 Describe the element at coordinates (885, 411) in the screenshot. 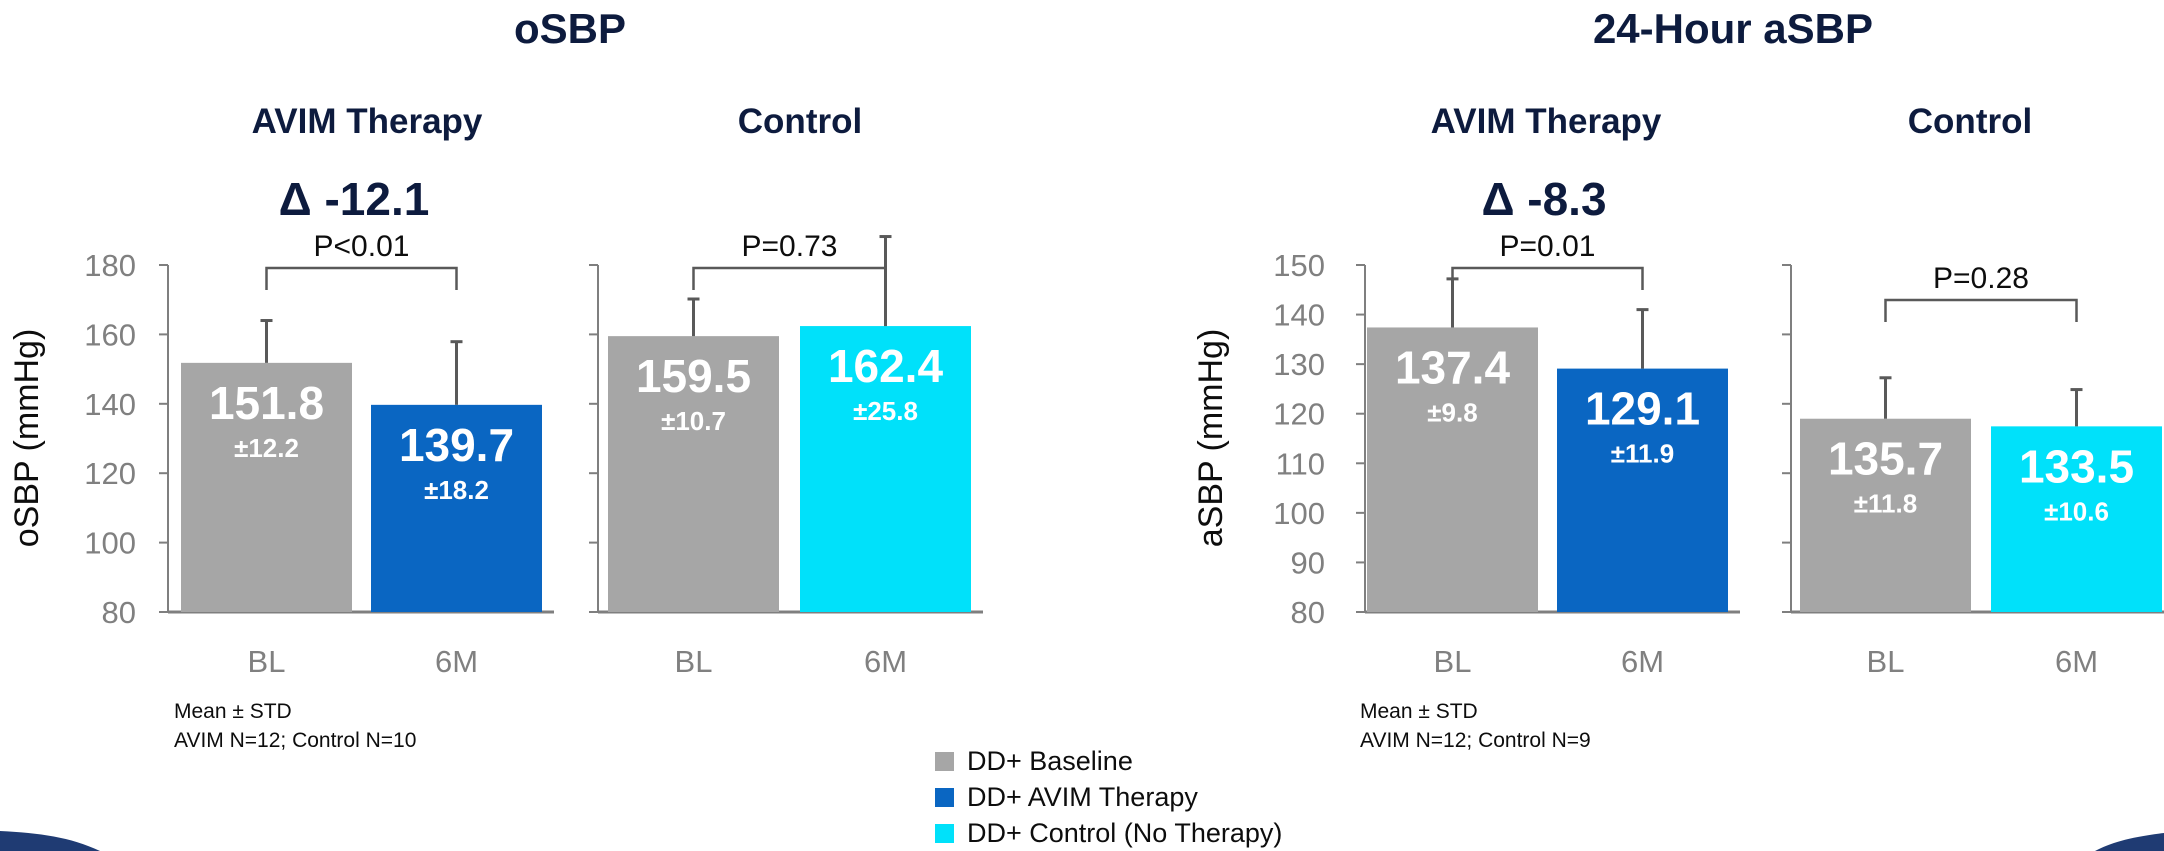

I see `bar-std-label: ±25.8` at that location.